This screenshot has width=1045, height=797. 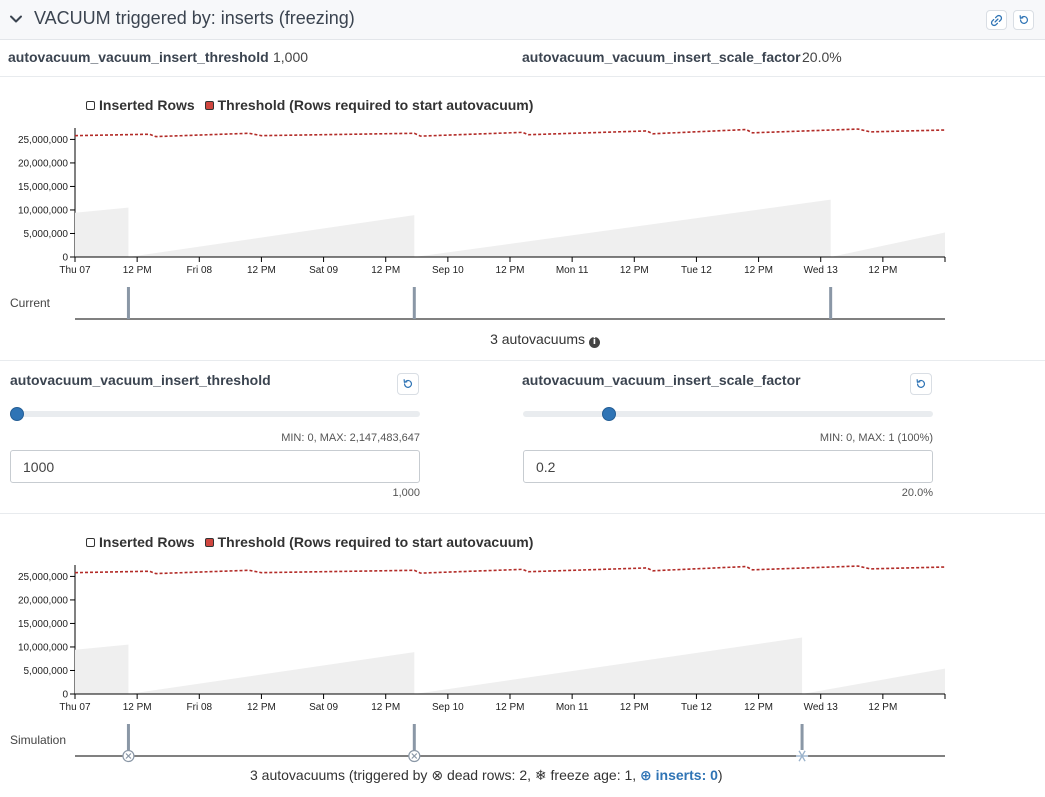 What do you see at coordinates (540, 776) in the screenshot?
I see `snowflake-icon: ❄` at bounding box center [540, 776].